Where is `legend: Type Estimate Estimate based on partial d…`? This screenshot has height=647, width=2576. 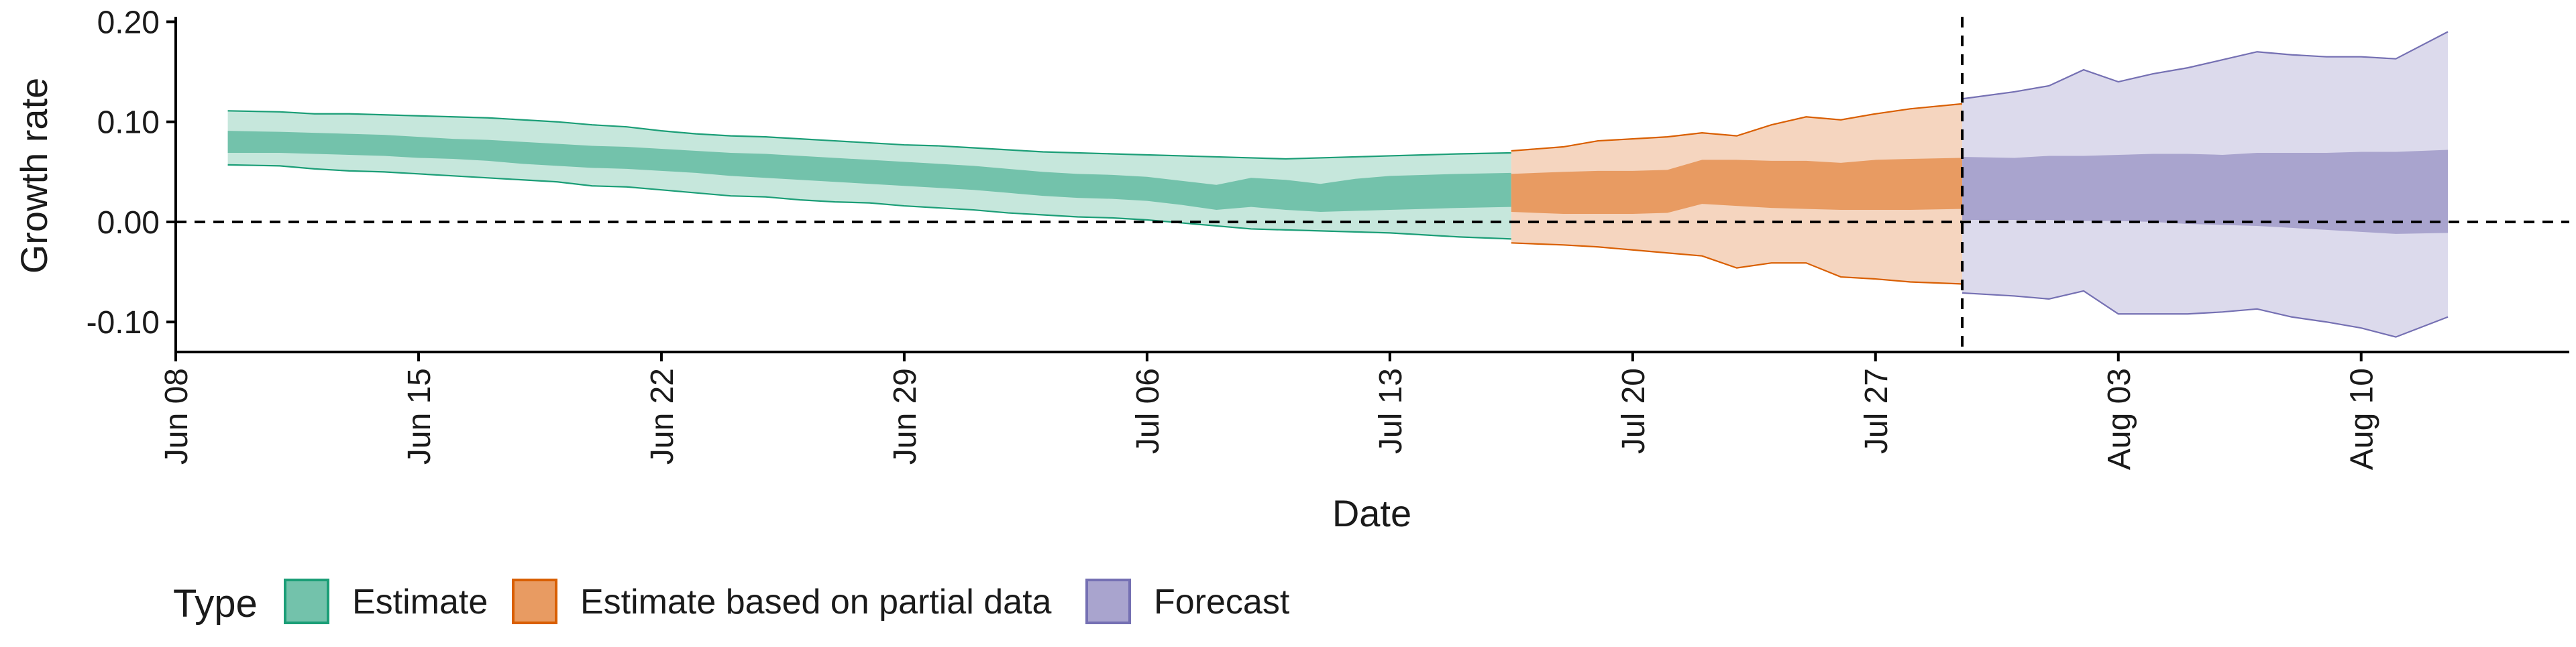
legend: Type Estimate Estimate based on partial d… is located at coordinates (731, 602).